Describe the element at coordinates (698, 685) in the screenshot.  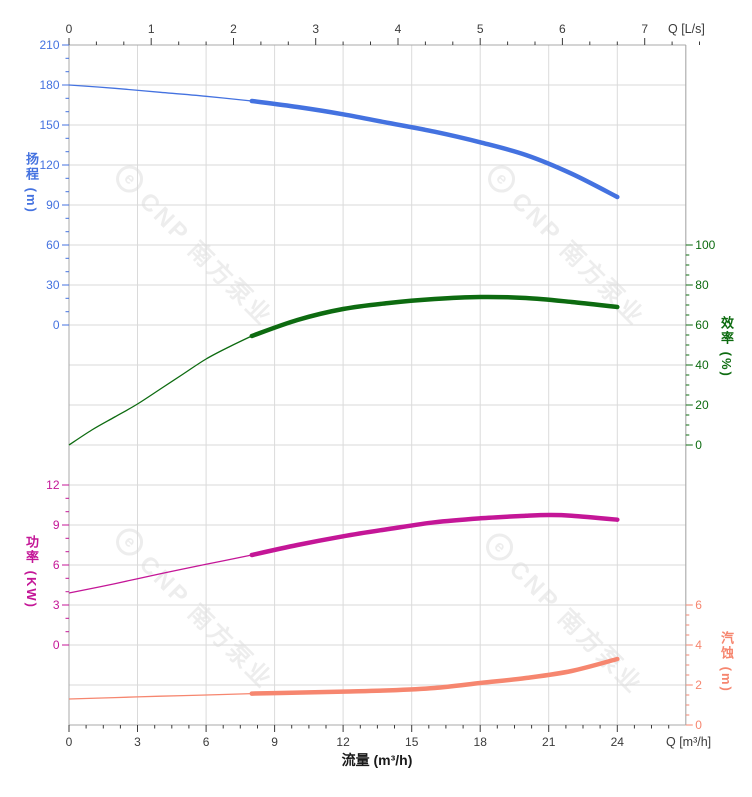
I see `npsh-axis-tick-label: 2` at that location.